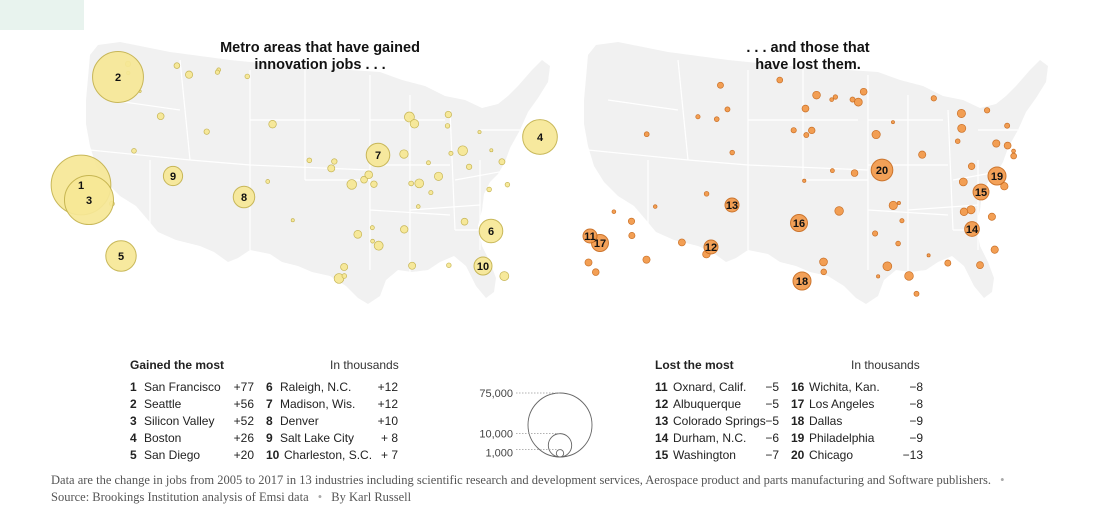 This screenshot has height=530, width=1100. I want to click on gained-rank: 5, so click(133, 455).